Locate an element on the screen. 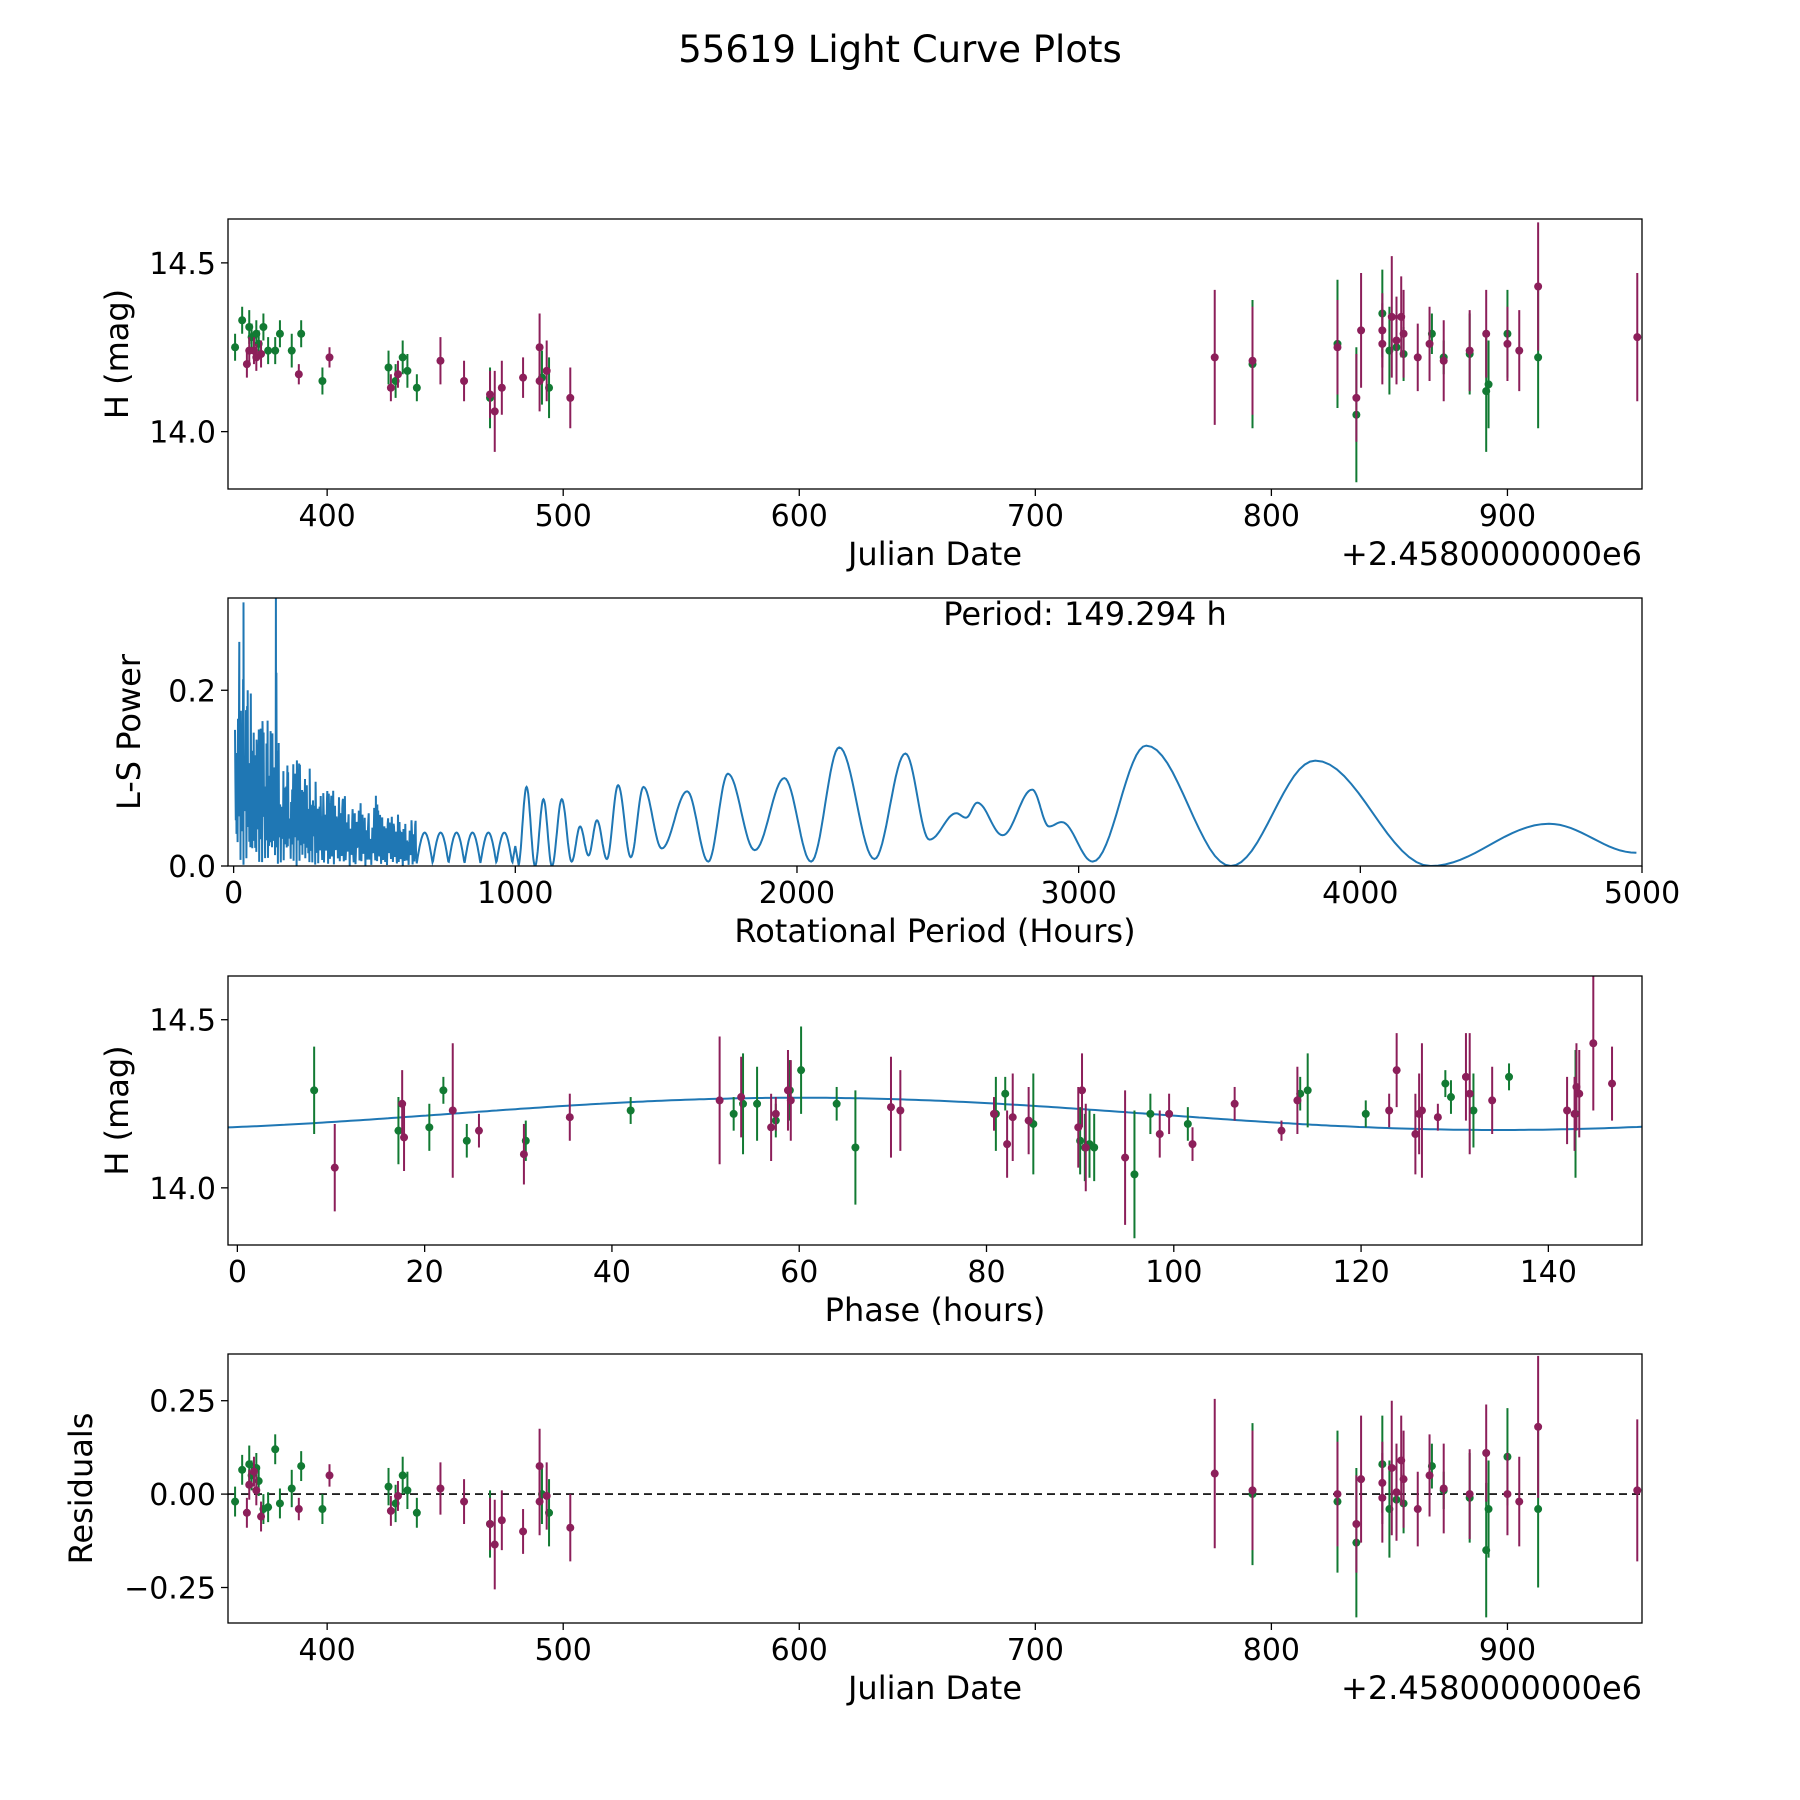 The height and width of the screenshot is (1800, 1800). y-tick-label: 0.00 is located at coordinates (182, 1495).